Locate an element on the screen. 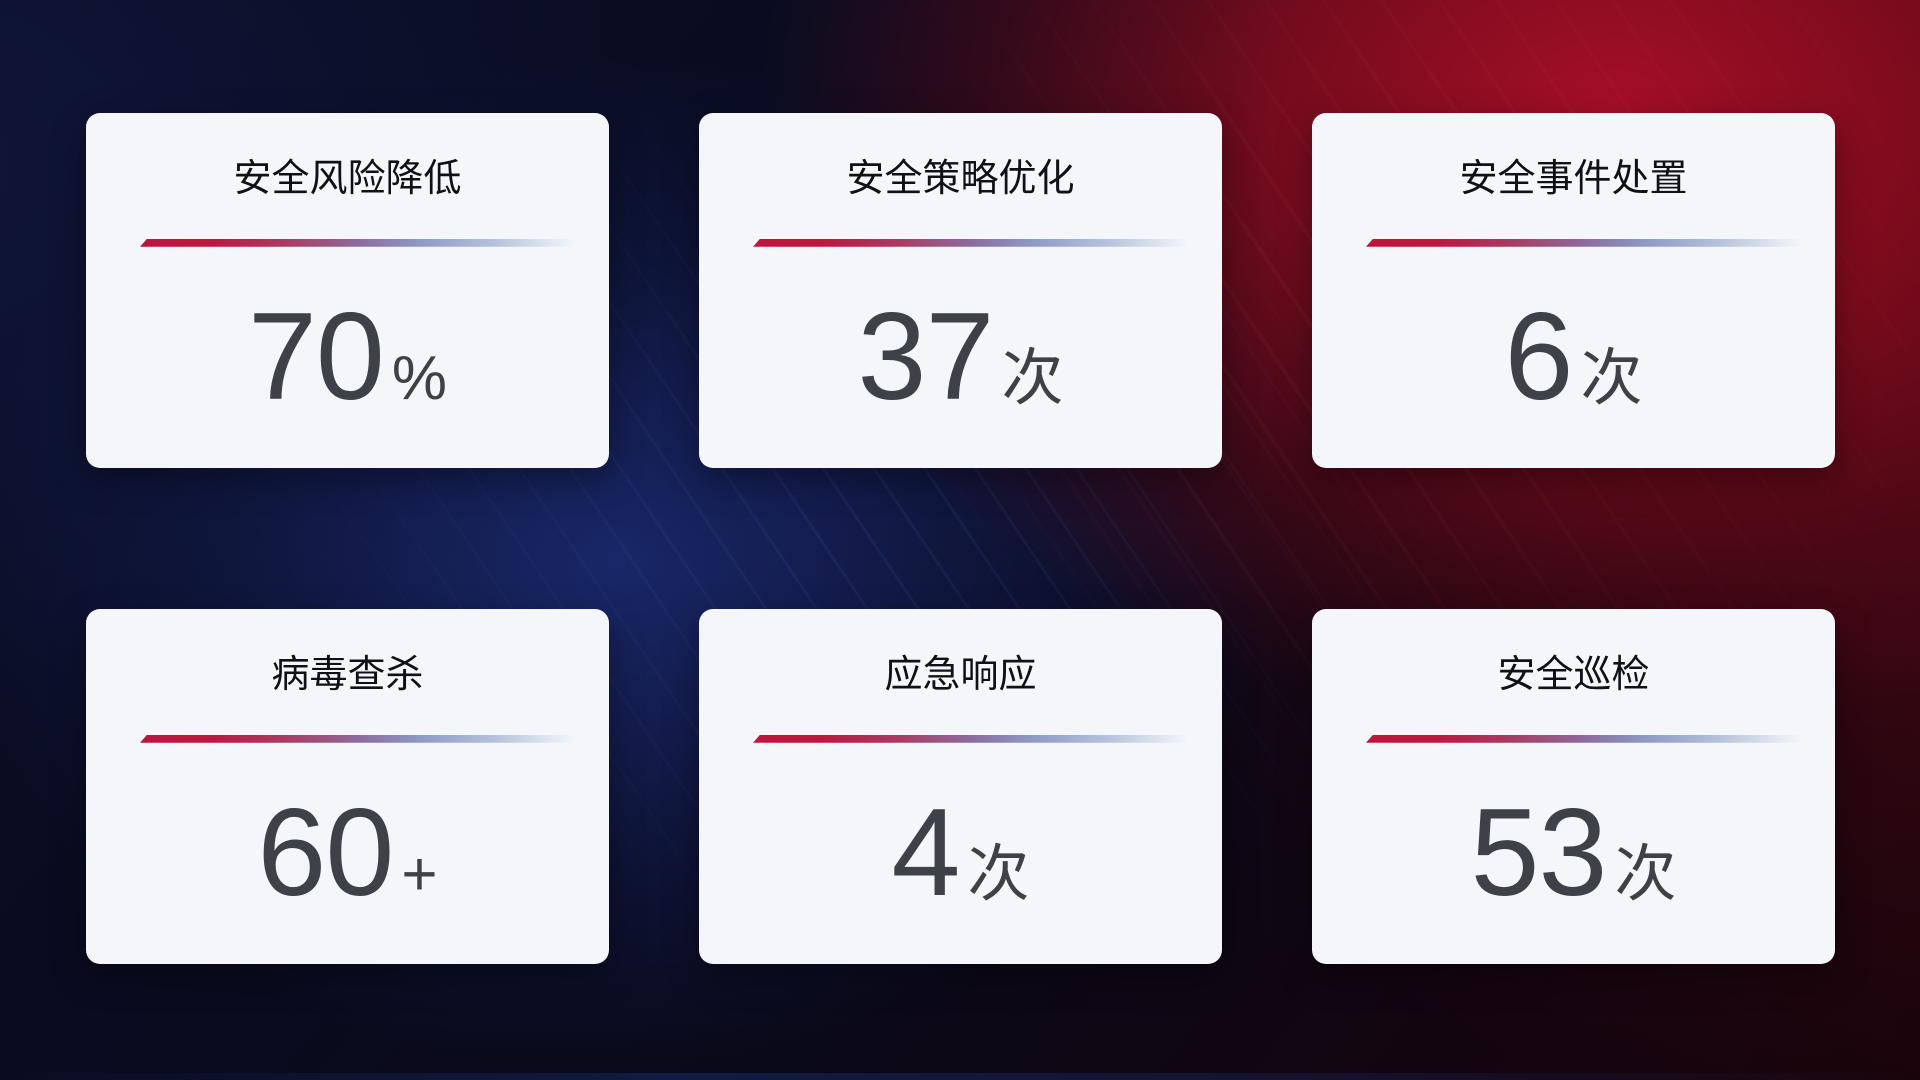 Image resolution: width=1920 pixels, height=1080 pixels. stat-value: 70 is located at coordinates (316, 357).